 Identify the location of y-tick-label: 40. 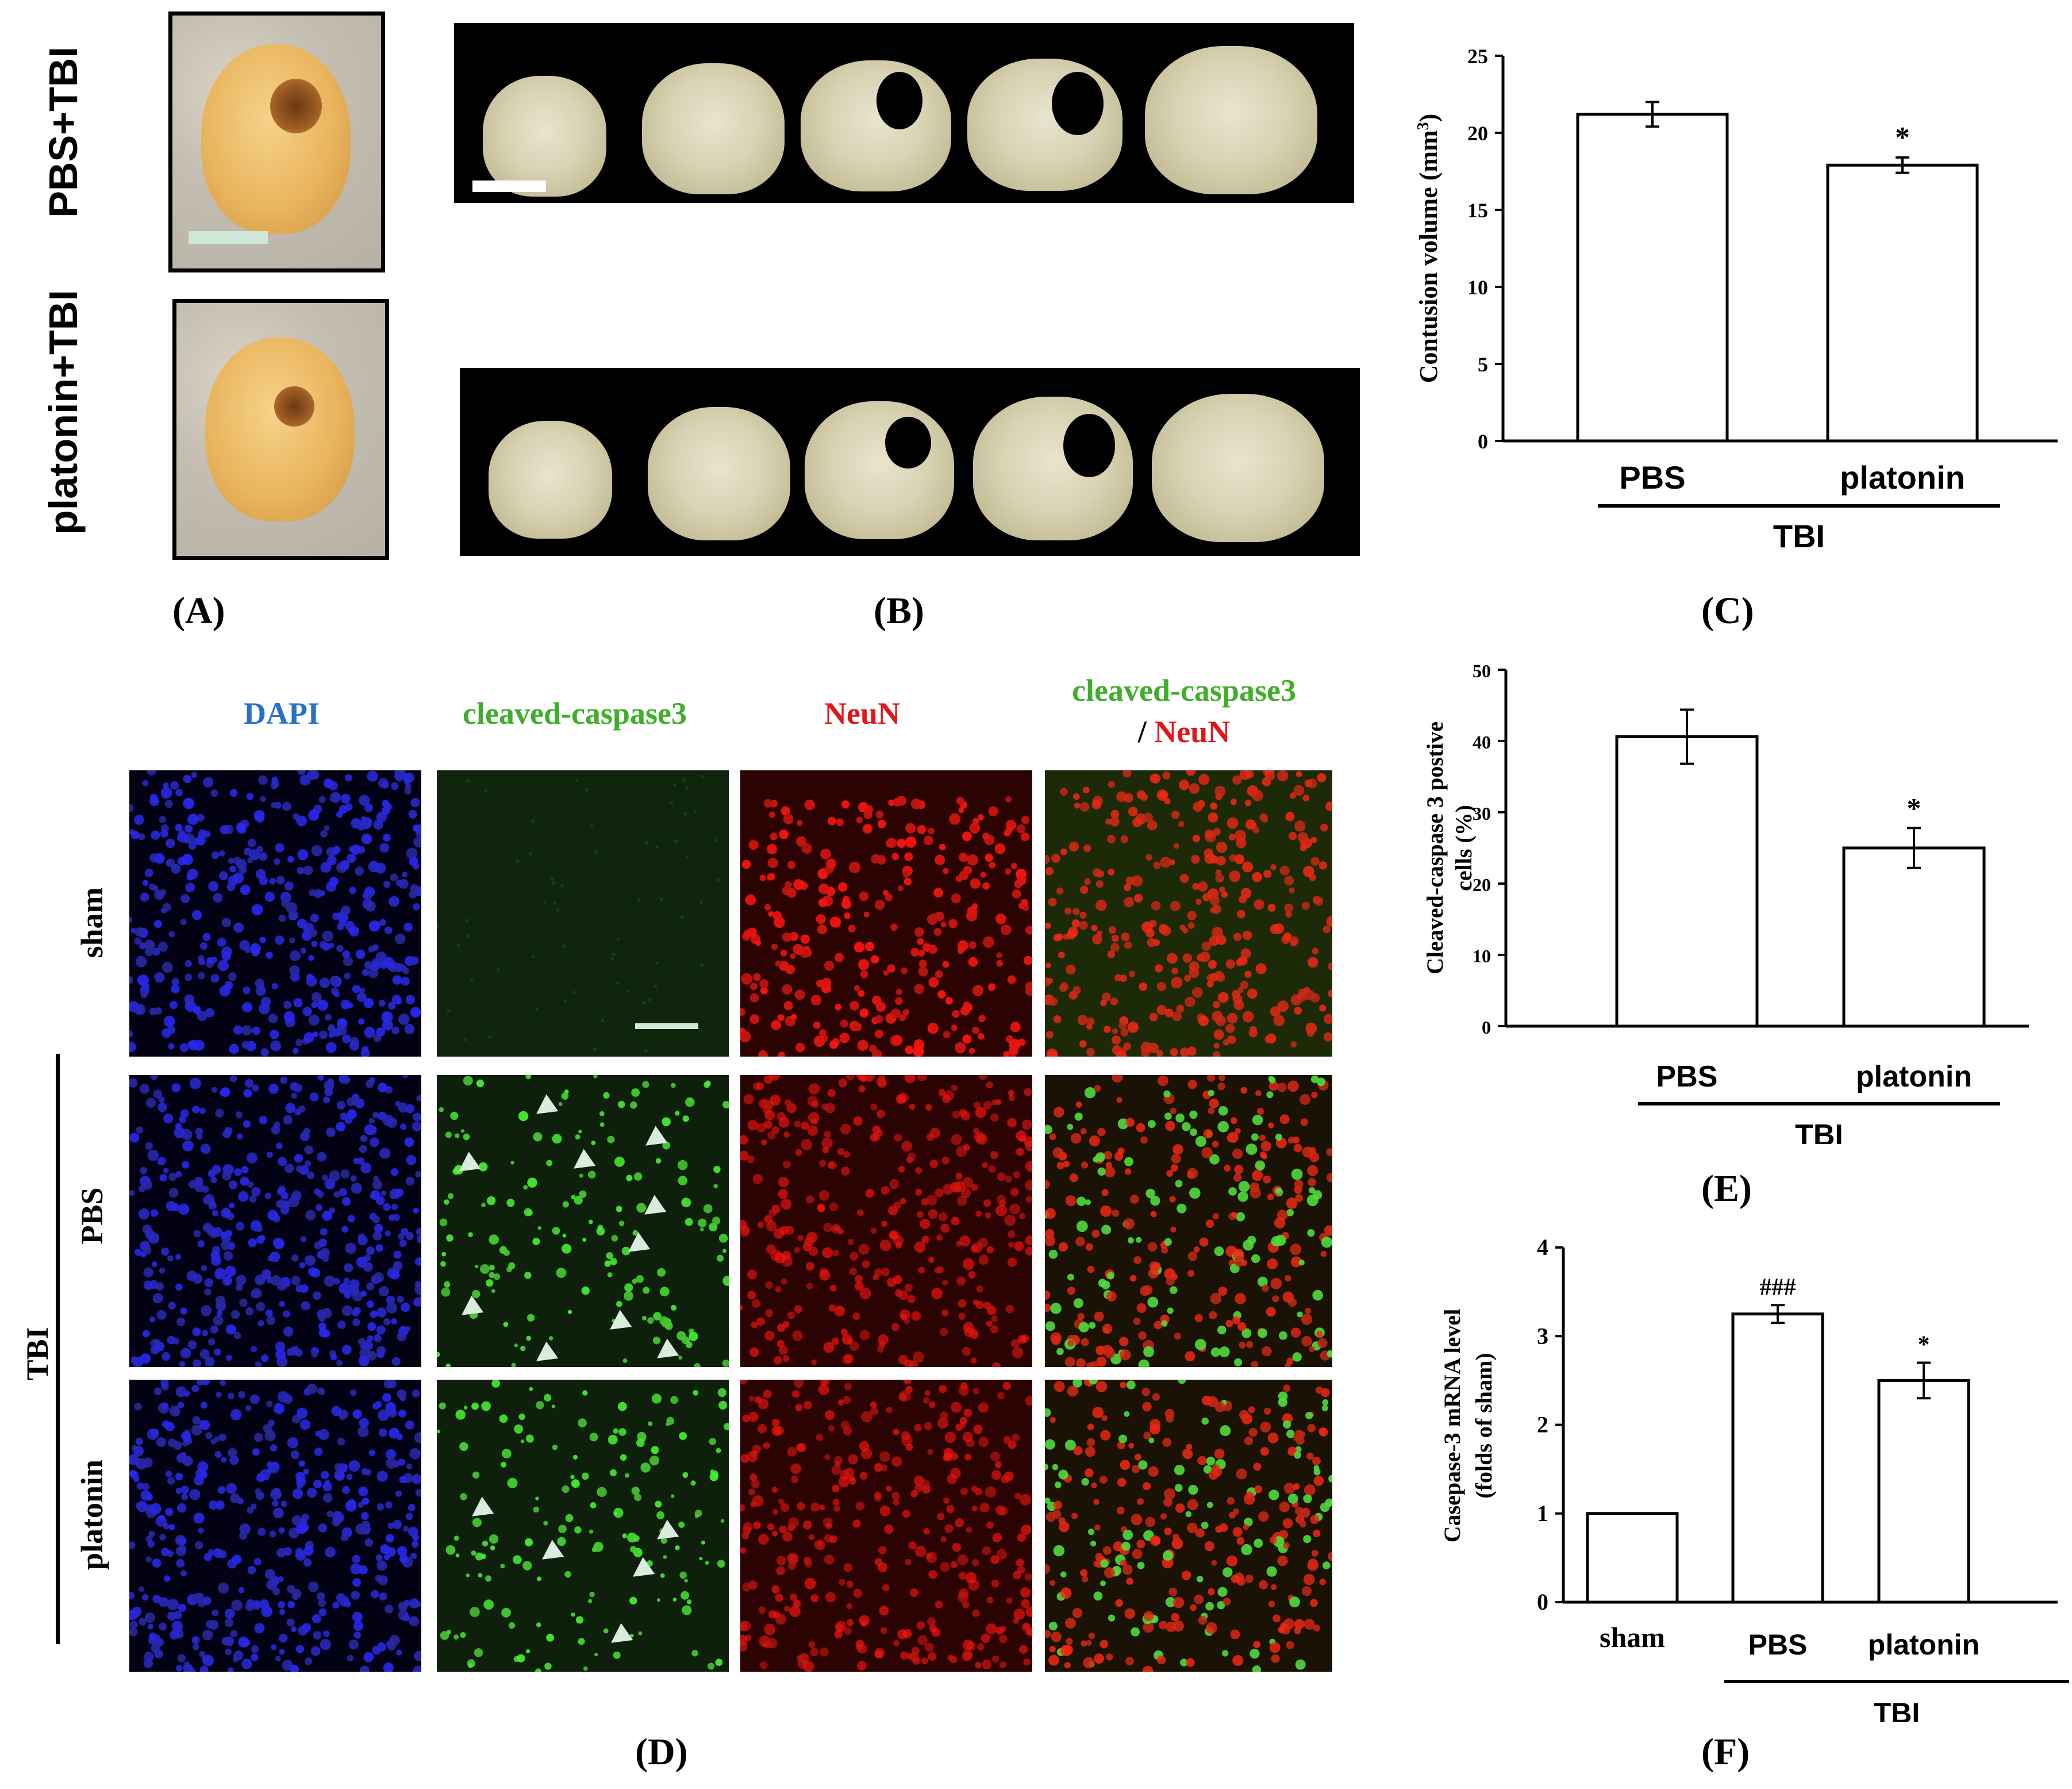
(1482, 742).